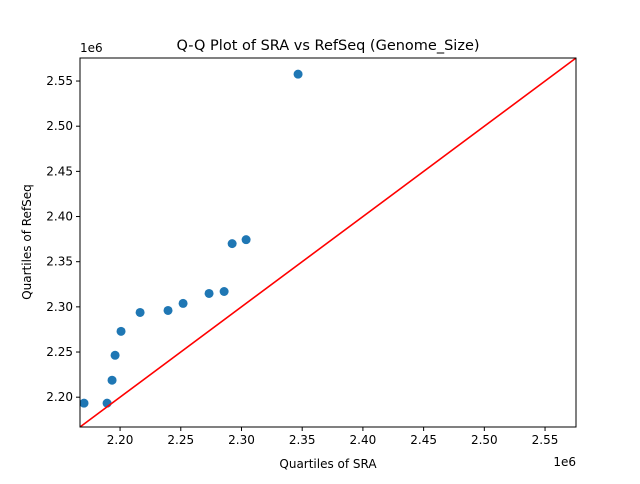 This screenshot has width=640, height=484. Describe the element at coordinates (545, 440) in the screenshot. I see `x-tick-label: 2.55` at that location.